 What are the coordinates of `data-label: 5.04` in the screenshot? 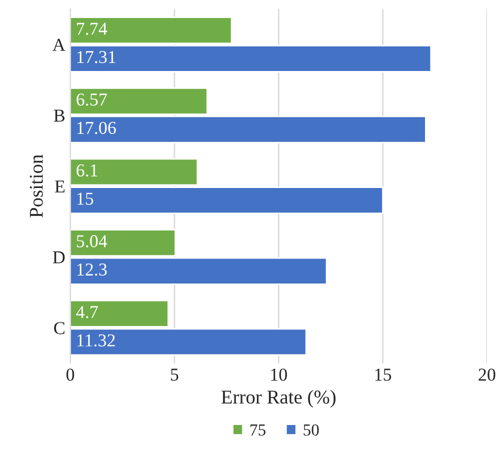 It's located at (92, 241).